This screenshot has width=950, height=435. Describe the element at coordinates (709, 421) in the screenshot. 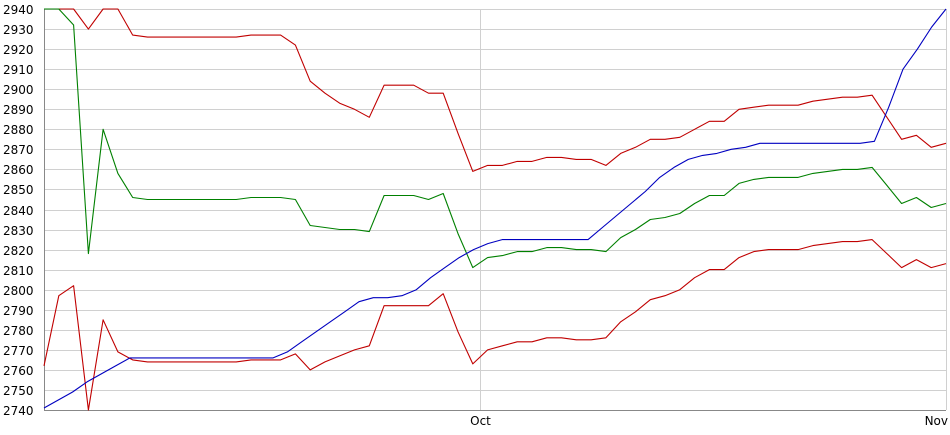

I see `x-tick-labels: Oct Nov` at that location.